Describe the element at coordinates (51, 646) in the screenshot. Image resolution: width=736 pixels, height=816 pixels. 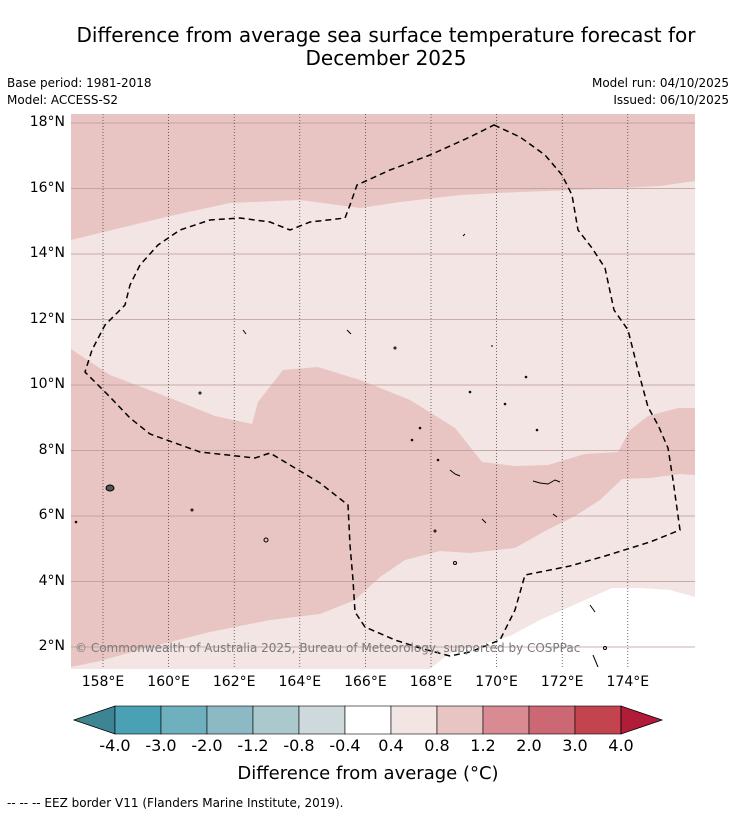
I see `y-tick-label: 2°N` at that location.